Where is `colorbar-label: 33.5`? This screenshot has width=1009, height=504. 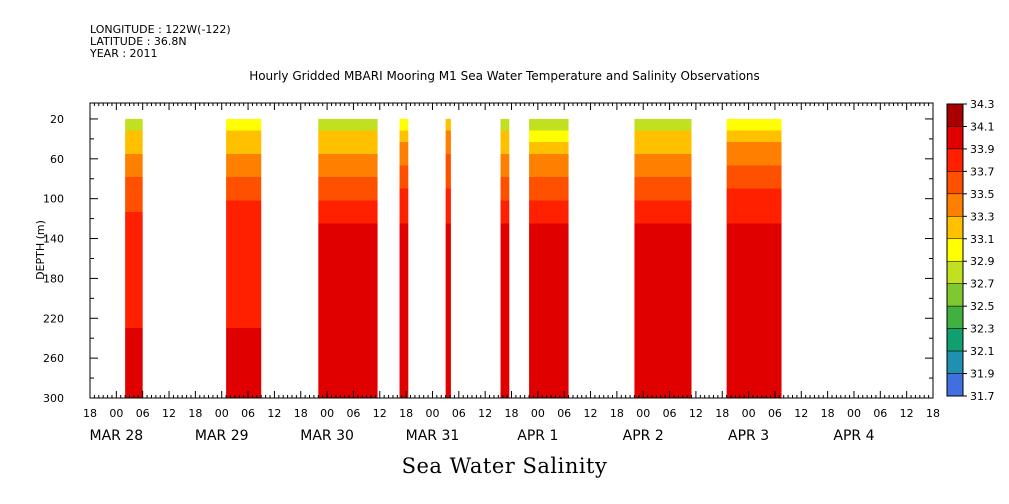
colorbar-label: 33.5 is located at coordinates (982, 194).